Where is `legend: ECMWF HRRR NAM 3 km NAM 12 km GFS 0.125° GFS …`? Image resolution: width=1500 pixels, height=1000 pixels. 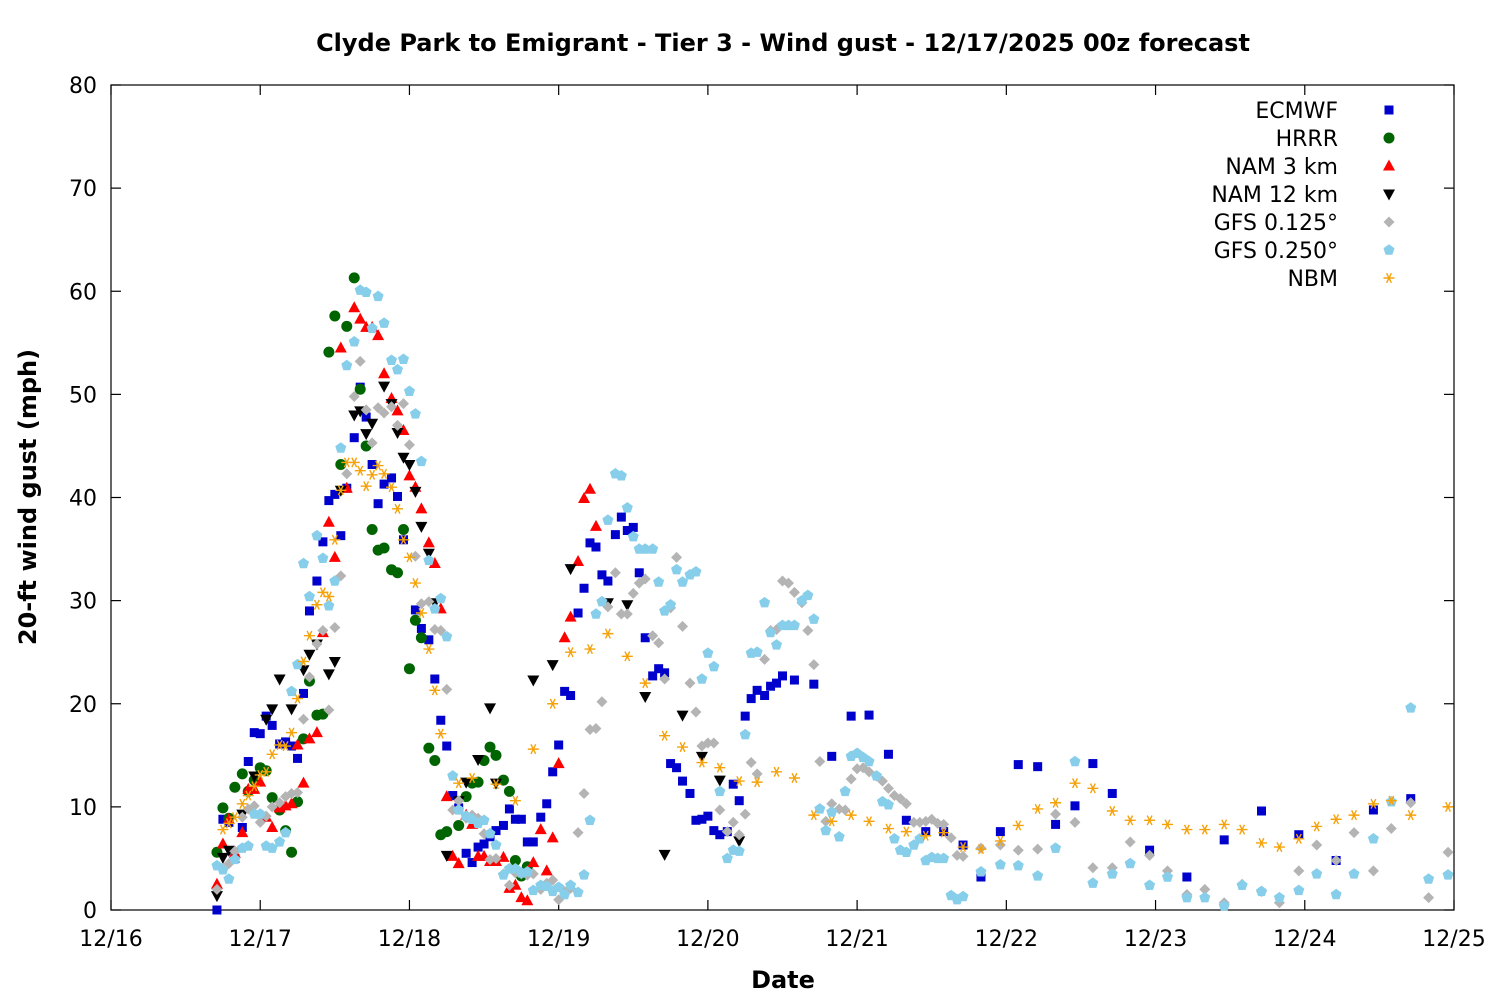
legend: ECMWF HRRR NAM 3 km NAM 12 km GFS 0.125° GFS … is located at coordinates (1303, 195).